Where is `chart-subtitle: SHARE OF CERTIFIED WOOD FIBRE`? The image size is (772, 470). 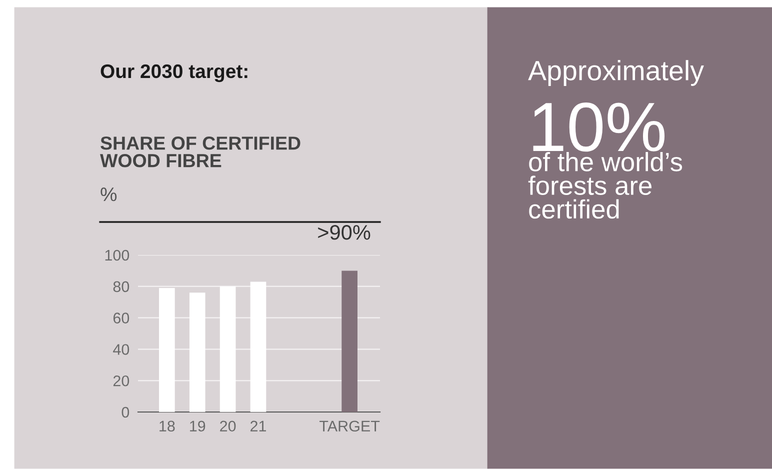 chart-subtitle: SHARE OF CERTIFIED WOOD FIBRE is located at coordinates (200, 152).